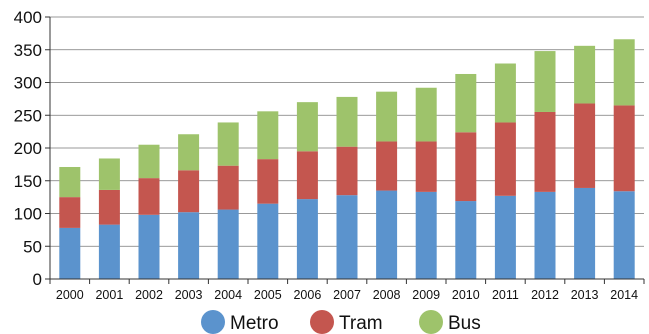 Image resolution: width=649 pixels, height=334 pixels. I want to click on bar-bus-2008, so click(387, 116).